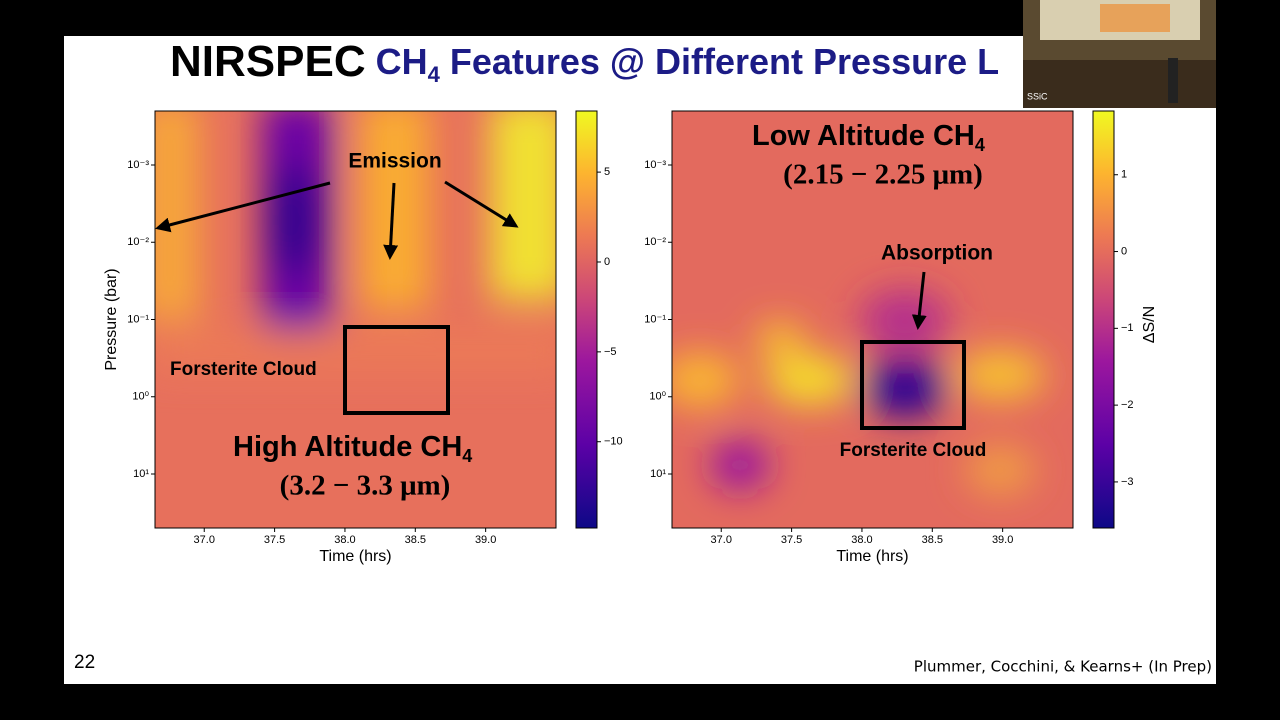 The width and height of the screenshot is (1280, 720). I want to click on webcam-label: SSiC, so click(1037, 96).